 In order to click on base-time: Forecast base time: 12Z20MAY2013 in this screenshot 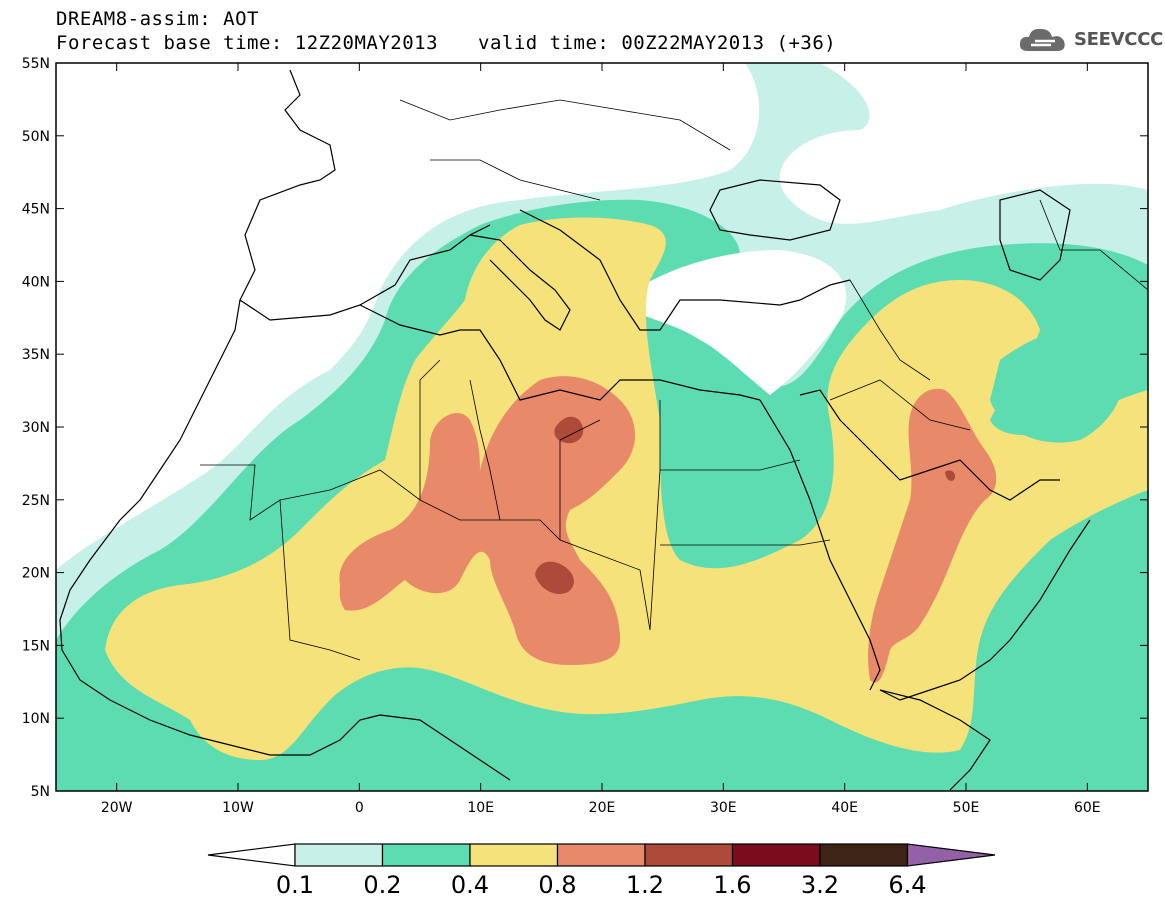, I will do `click(247, 43)`.